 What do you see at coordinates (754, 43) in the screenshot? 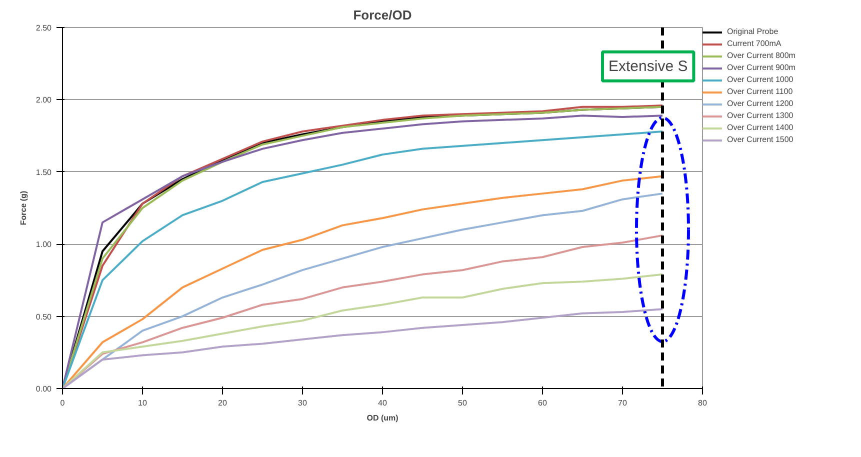
I see `legend-label: Current 700mA` at bounding box center [754, 43].